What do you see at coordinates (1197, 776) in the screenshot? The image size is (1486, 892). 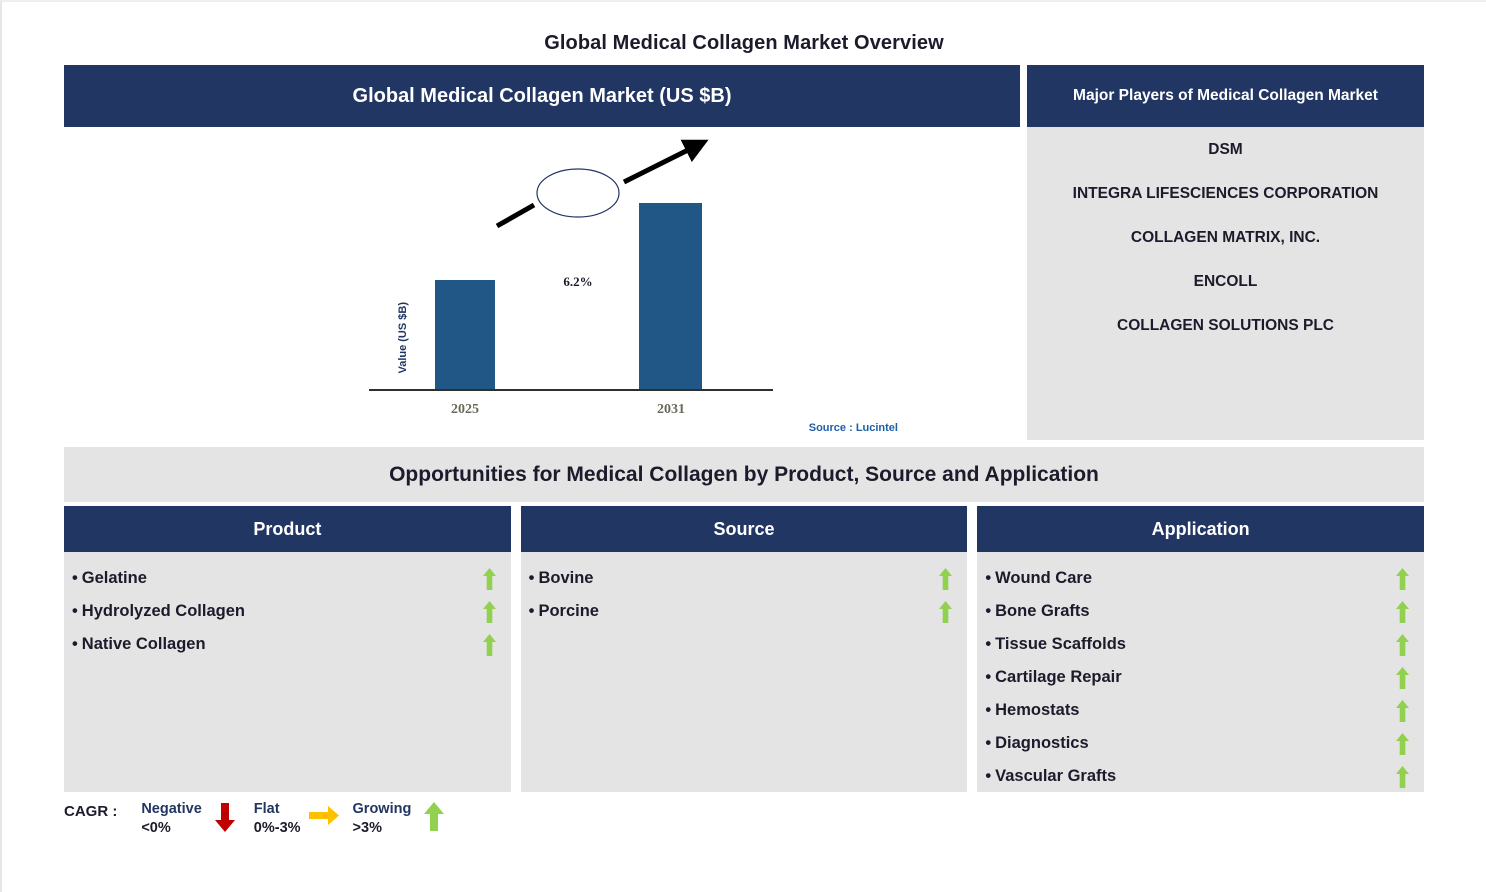 I see `list-item: • Vascular Grafts` at bounding box center [1197, 776].